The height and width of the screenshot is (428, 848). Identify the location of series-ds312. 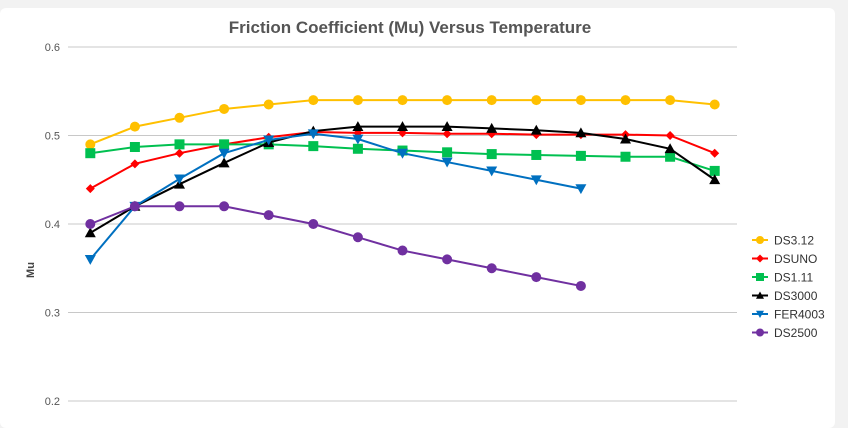
(402, 122).